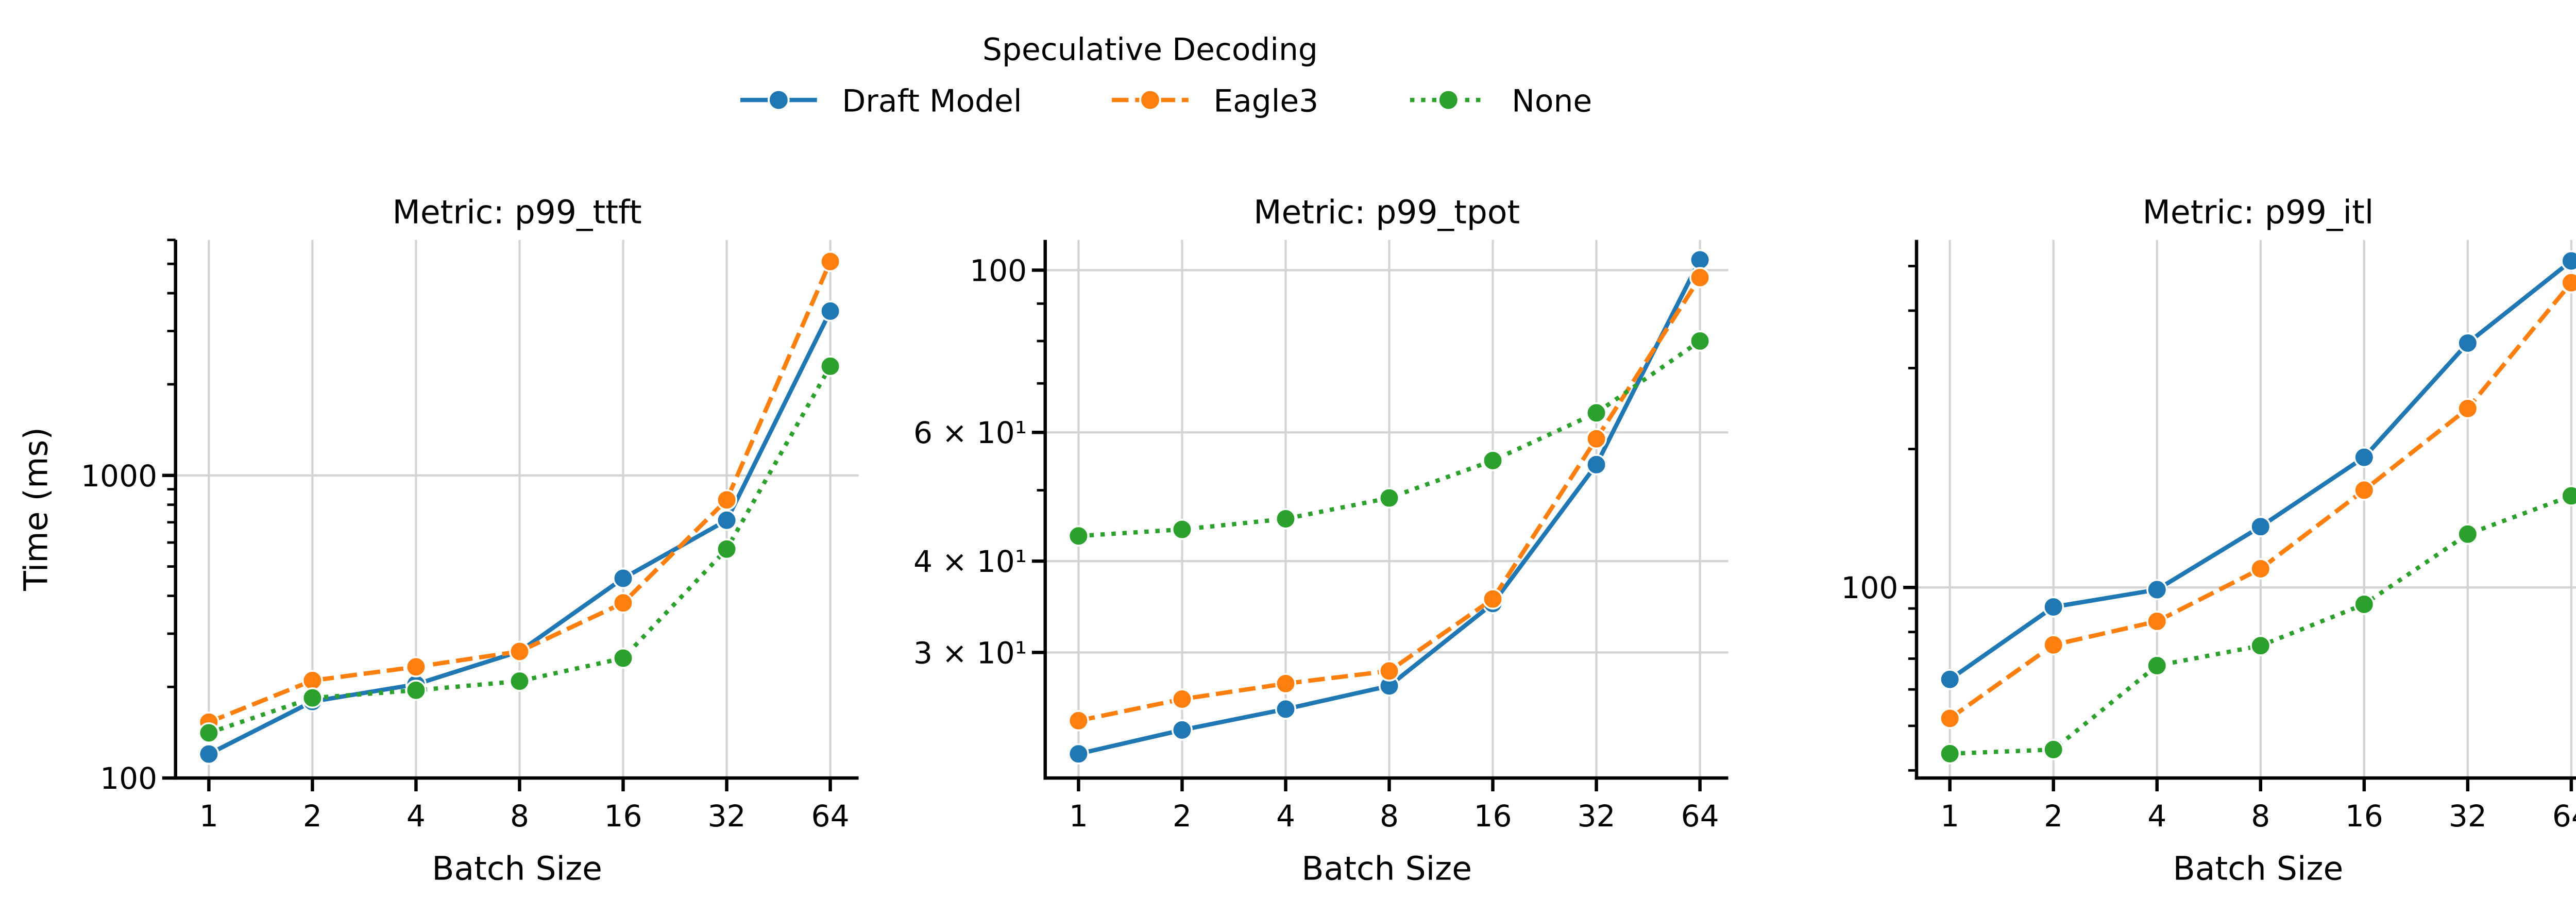 The width and height of the screenshot is (2576, 898). I want to click on y-tick-label: 3 × 10¹, so click(970, 652).